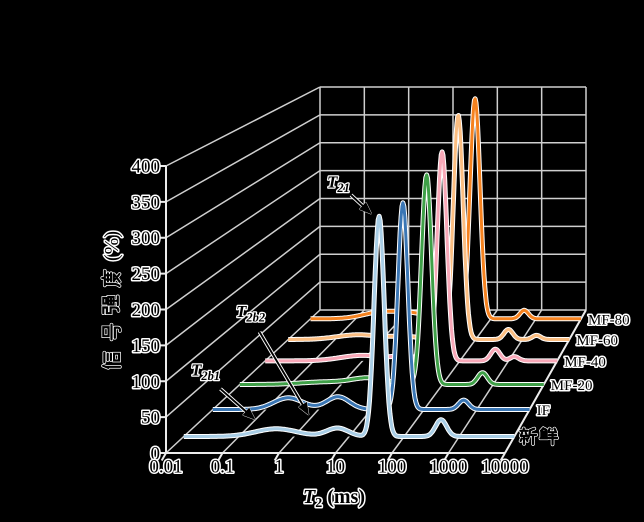 The width and height of the screenshot is (644, 522). What do you see at coordinates (146, 238) in the screenshot?
I see `svg-text: 300` at bounding box center [146, 238].